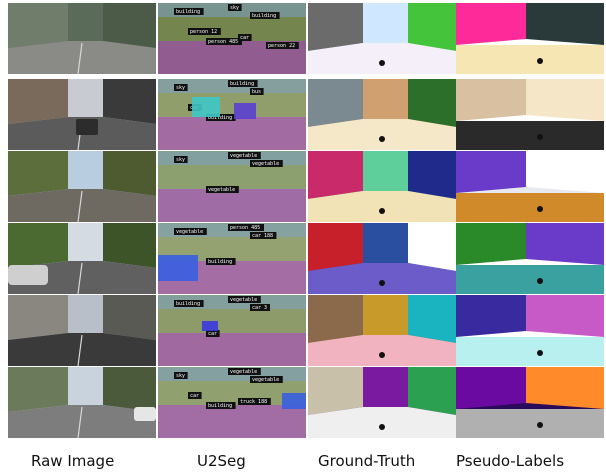  I want to click on u2seg-image-svg: vegetable person 485 car 188 building, so click(232, 258).